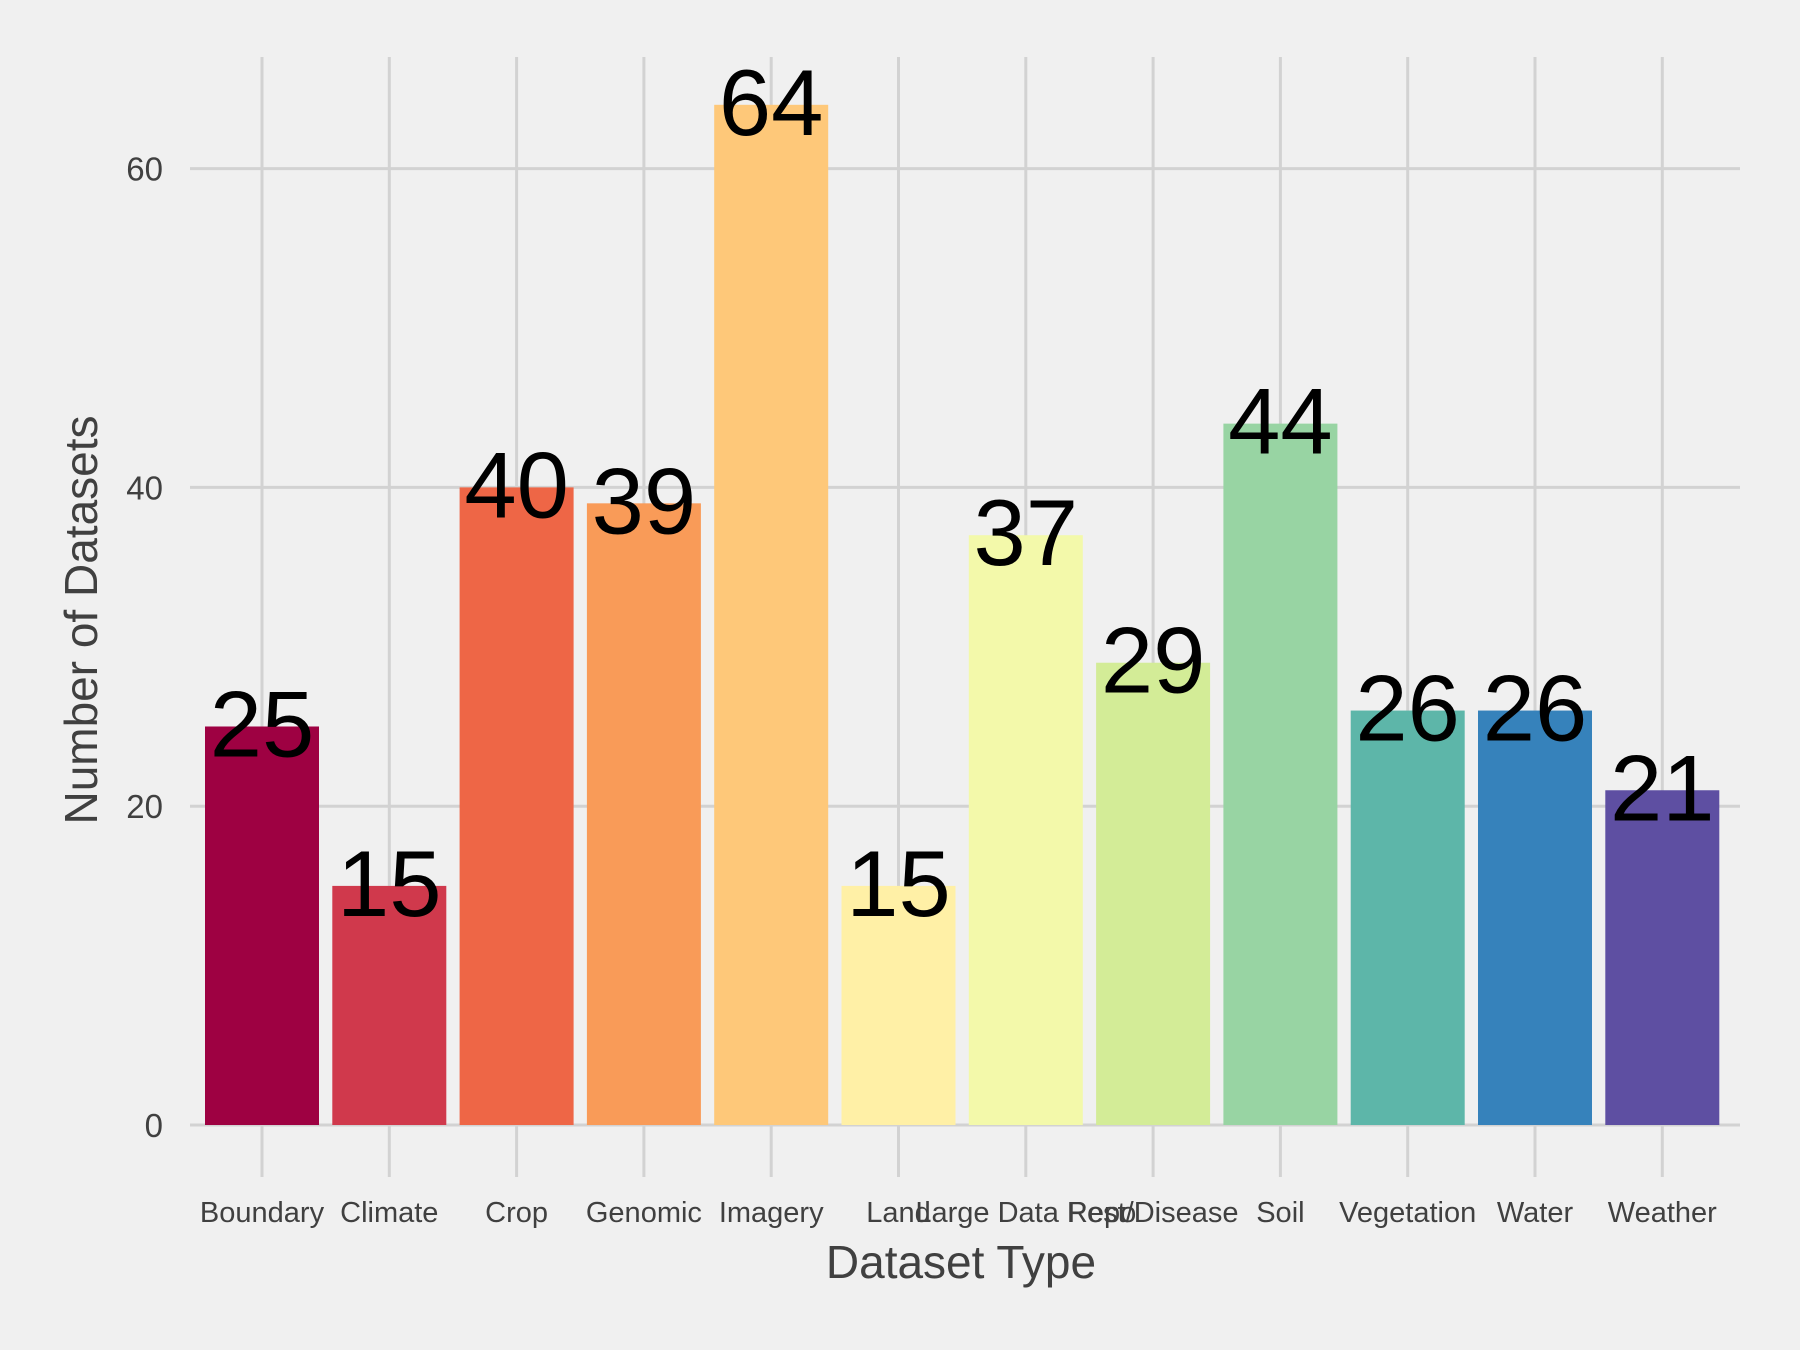  What do you see at coordinates (1535, 1213) in the screenshot?
I see `x-tick-label: Water` at bounding box center [1535, 1213].